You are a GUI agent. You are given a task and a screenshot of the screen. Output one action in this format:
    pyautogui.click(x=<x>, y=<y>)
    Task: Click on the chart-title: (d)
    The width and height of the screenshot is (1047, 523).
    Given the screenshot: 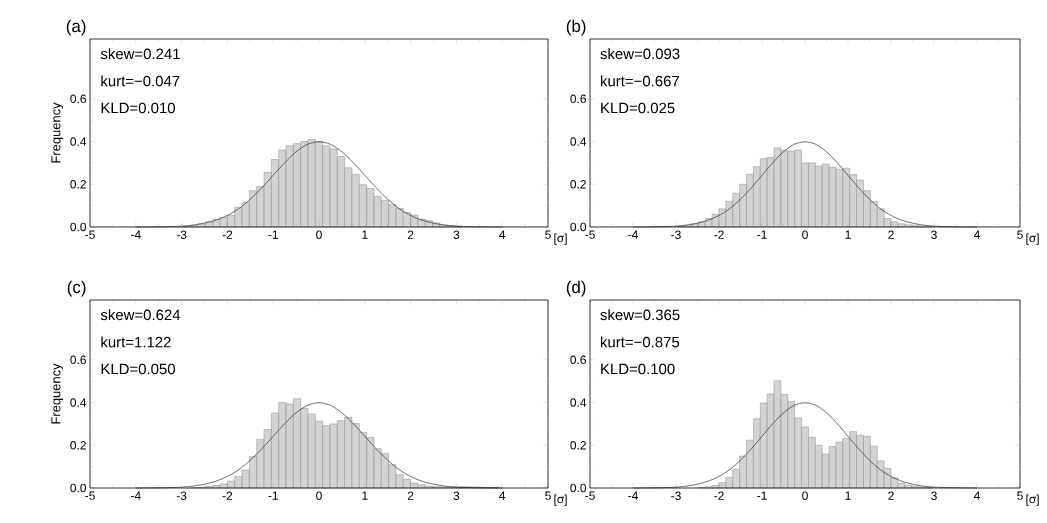 What is the action you would take?
    pyautogui.click(x=576, y=288)
    